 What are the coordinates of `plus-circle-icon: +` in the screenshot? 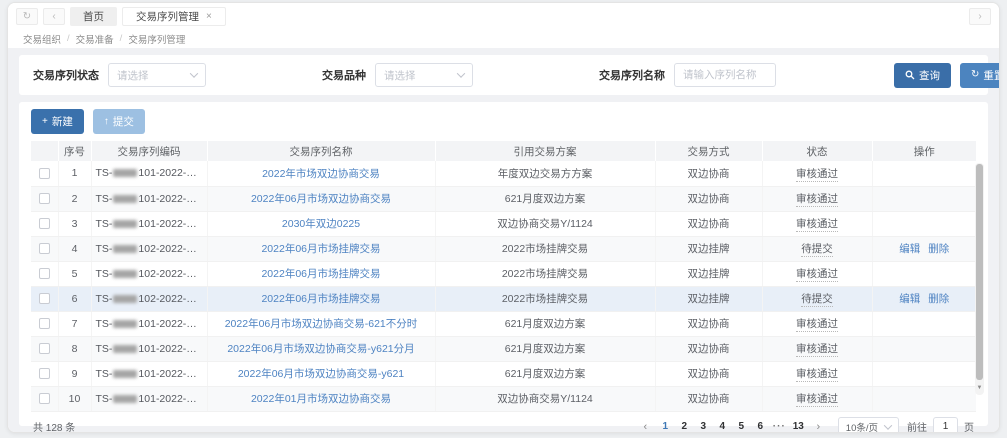 It's located at (45, 121).